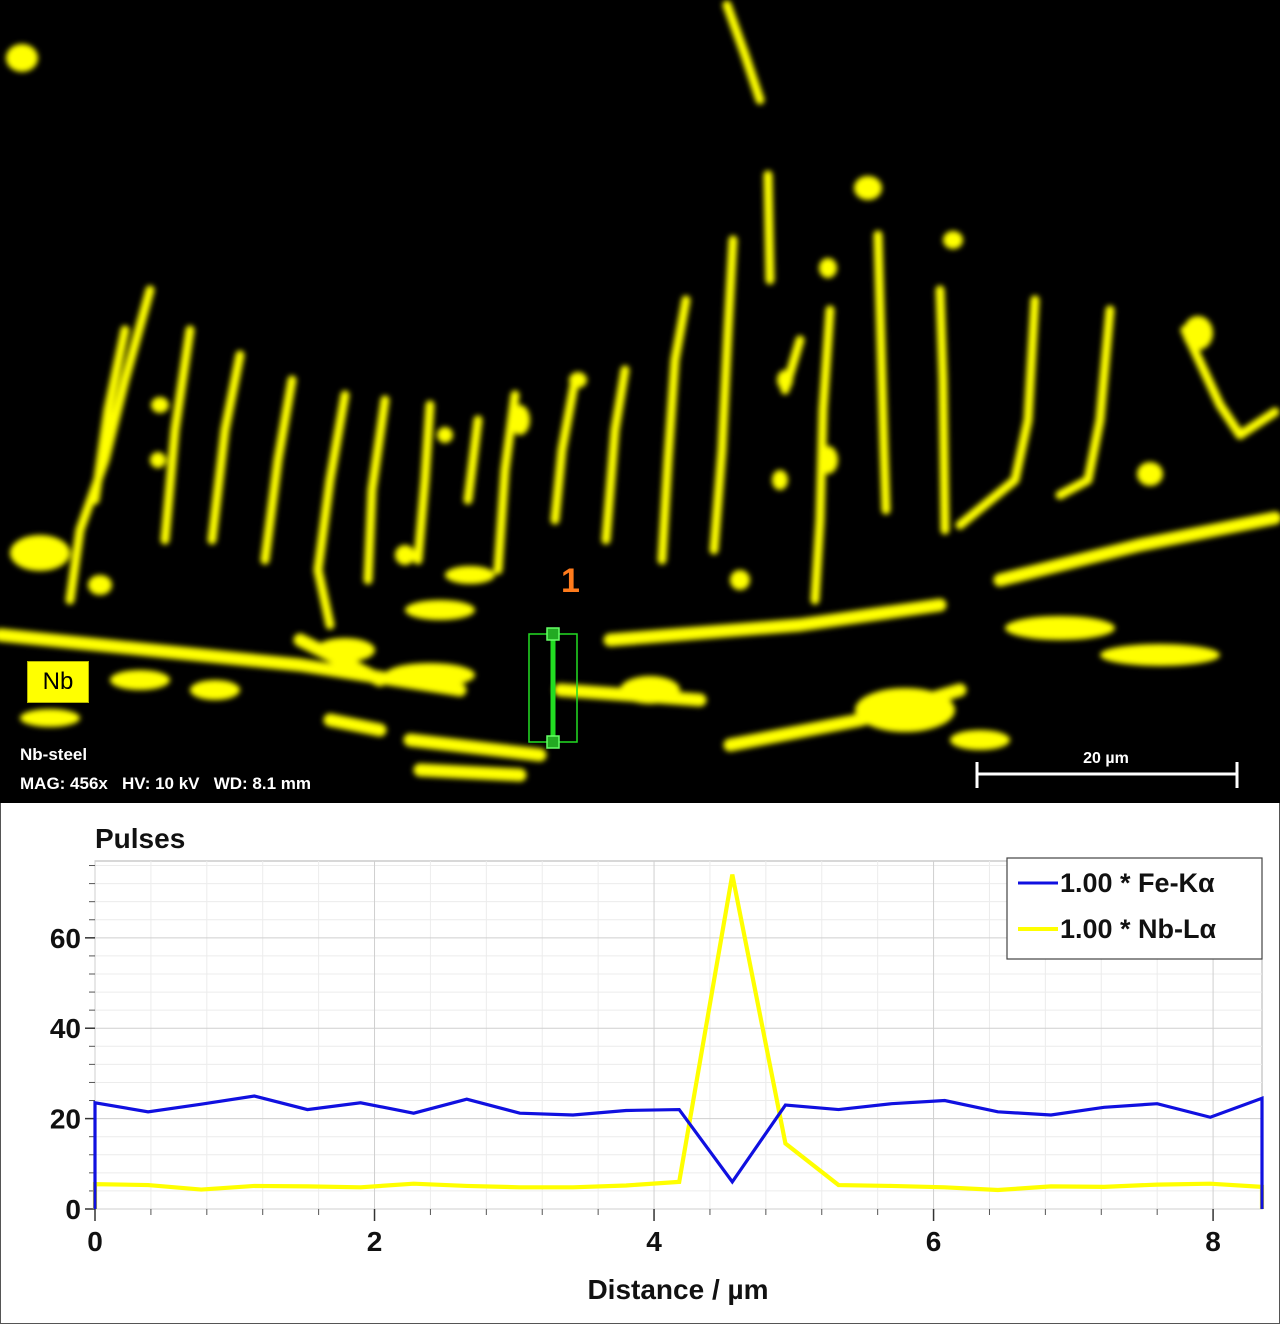 The height and width of the screenshot is (1325, 1280). Describe the element at coordinates (553, 634) in the screenshot. I see `line-scan-start-handle` at that location.